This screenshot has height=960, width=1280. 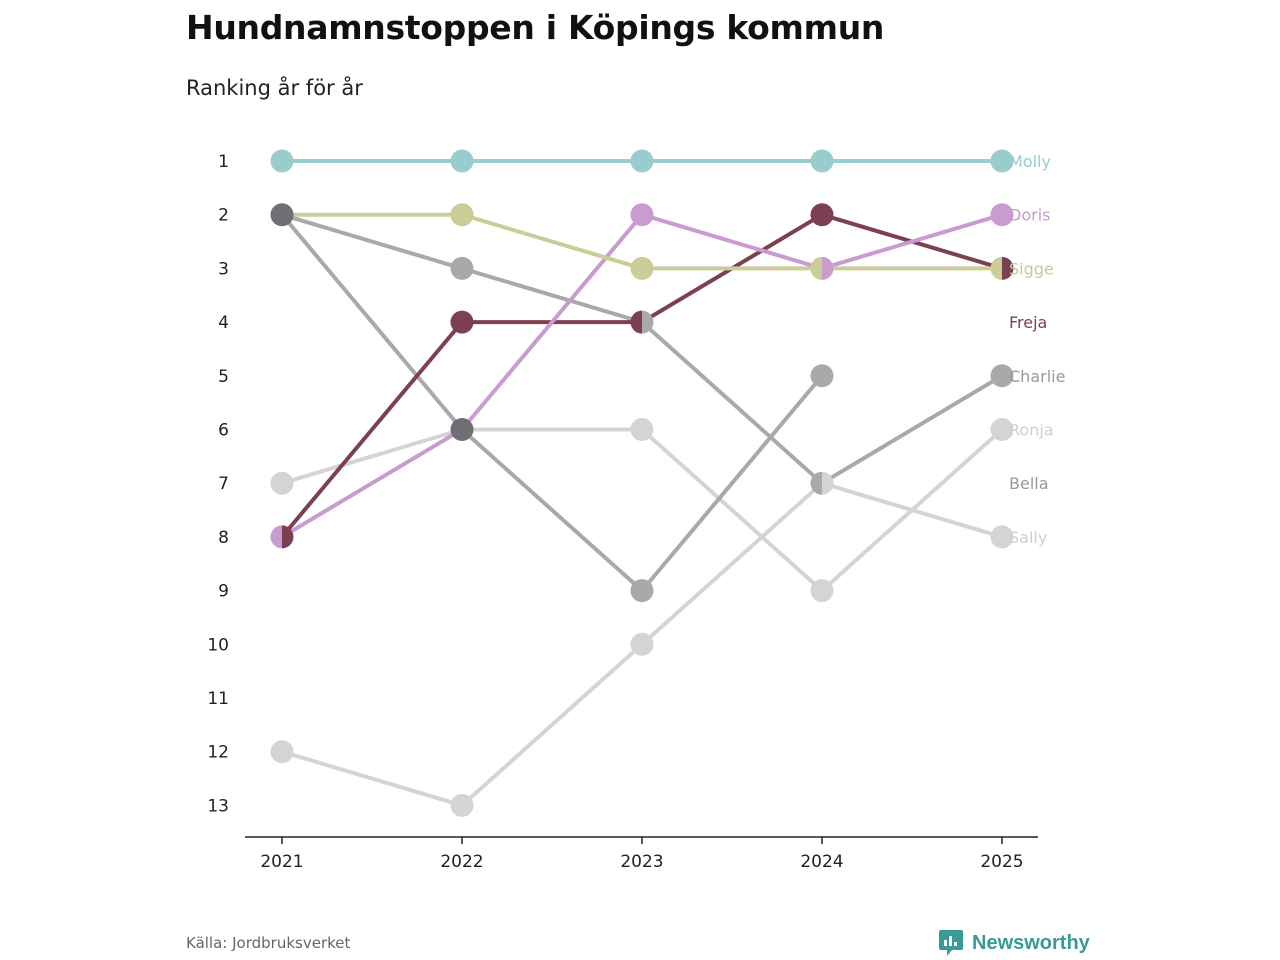 What do you see at coordinates (461, 862) in the screenshot?
I see `x-tick-label: 2022` at bounding box center [461, 862].